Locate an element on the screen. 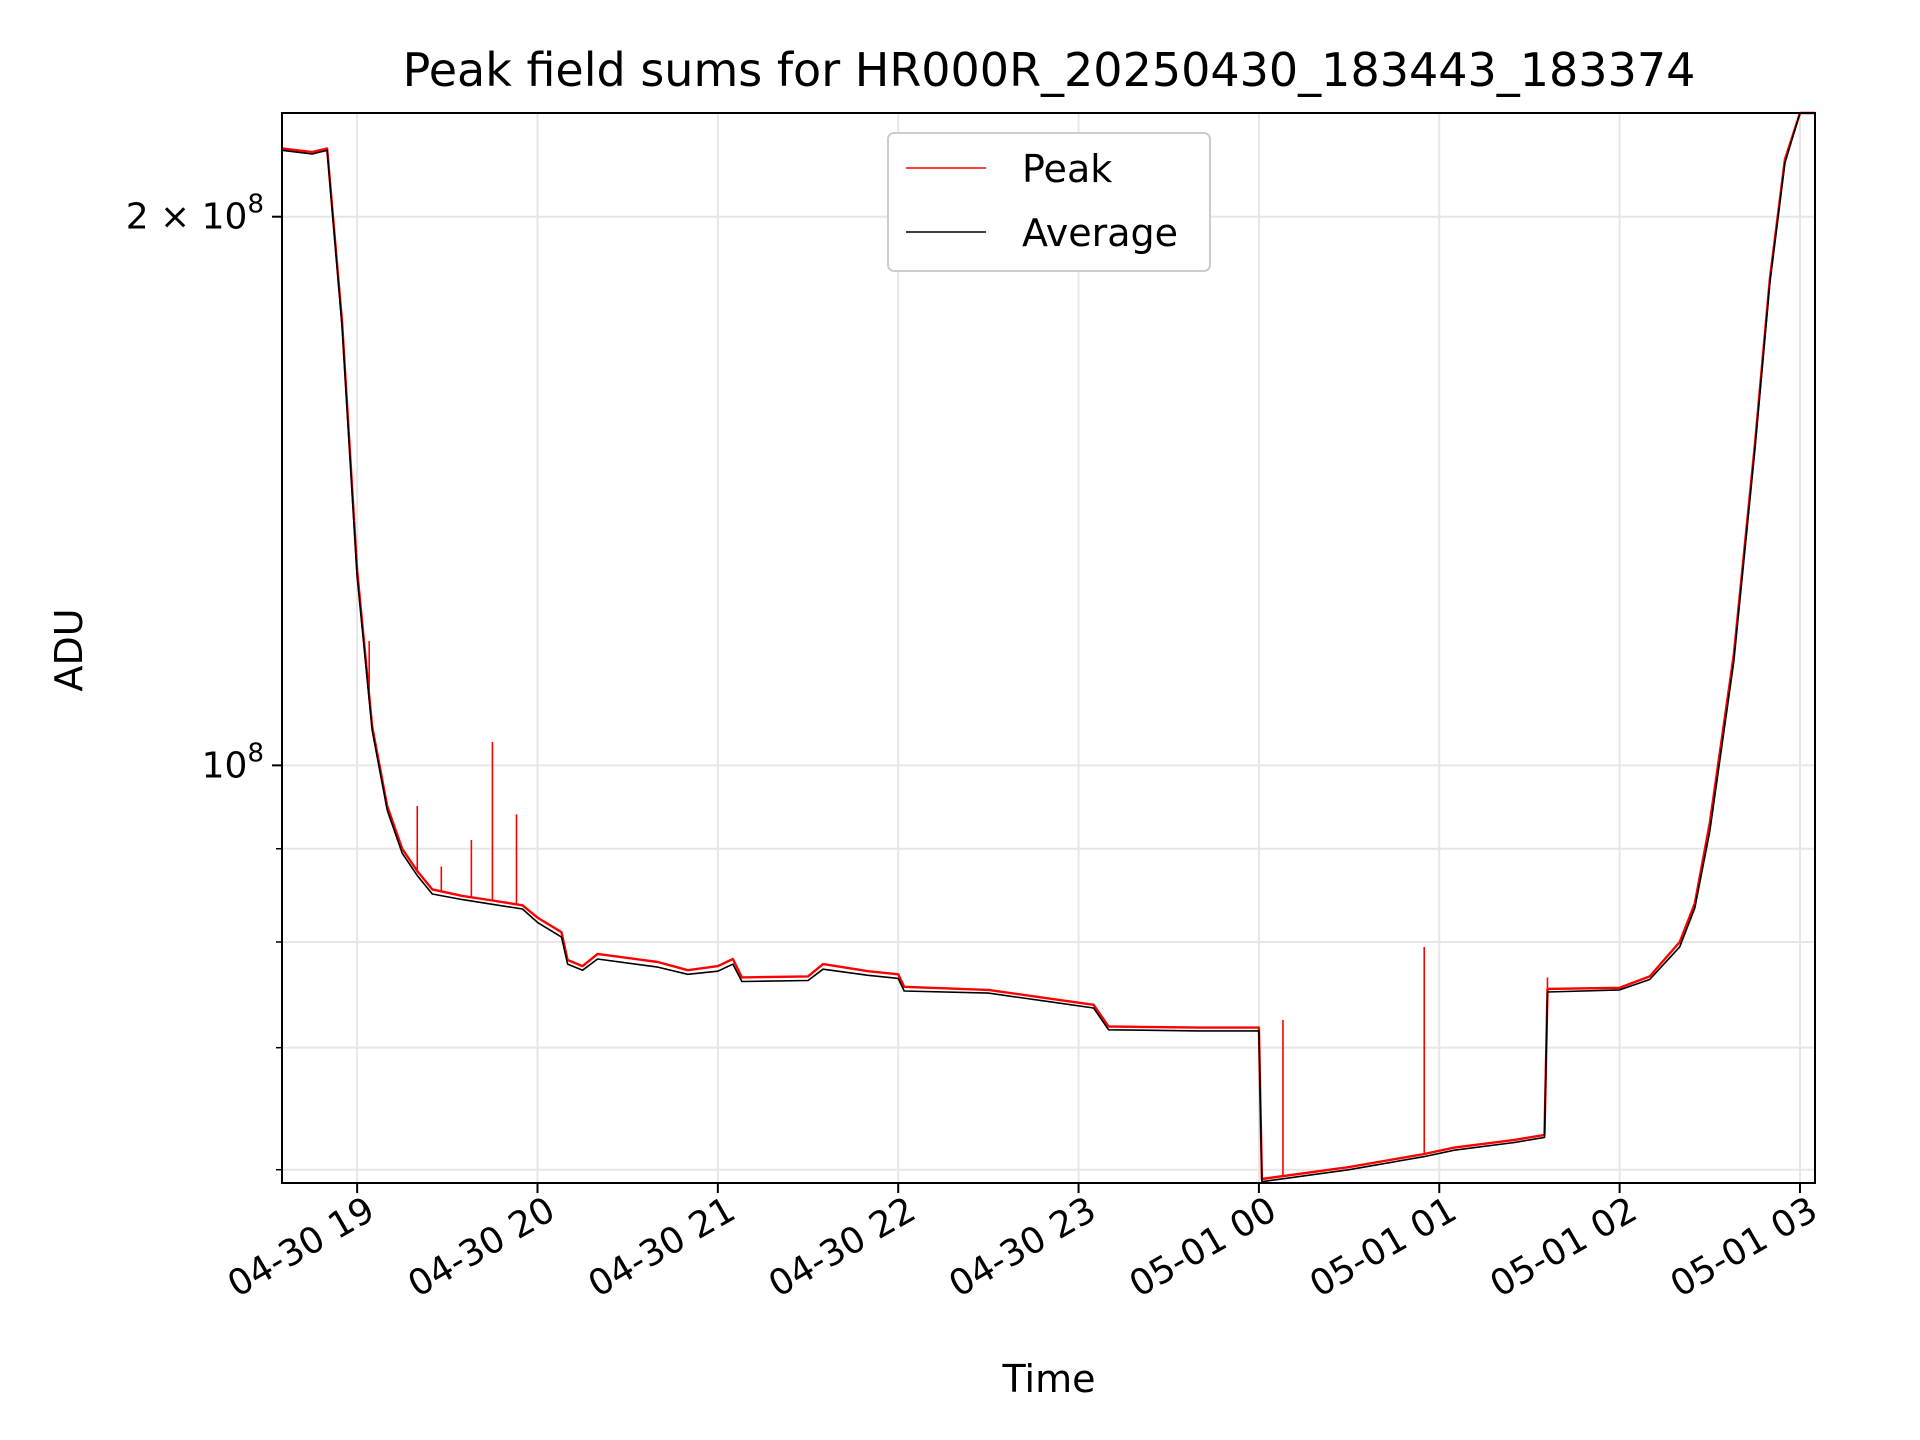 Image resolution: width=1920 pixels, height=1440 pixels. y-axis-label: ADU is located at coordinates (69, 649).